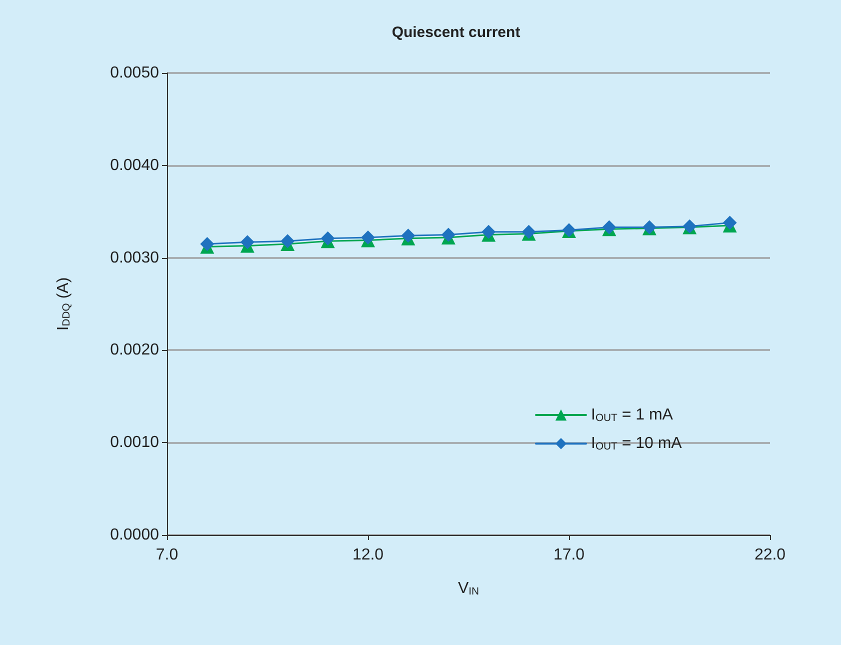 This screenshot has height=645, width=841. Describe the element at coordinates (456, 32) in the screenshot. I see `chart-title: Quiescent current` at that location.